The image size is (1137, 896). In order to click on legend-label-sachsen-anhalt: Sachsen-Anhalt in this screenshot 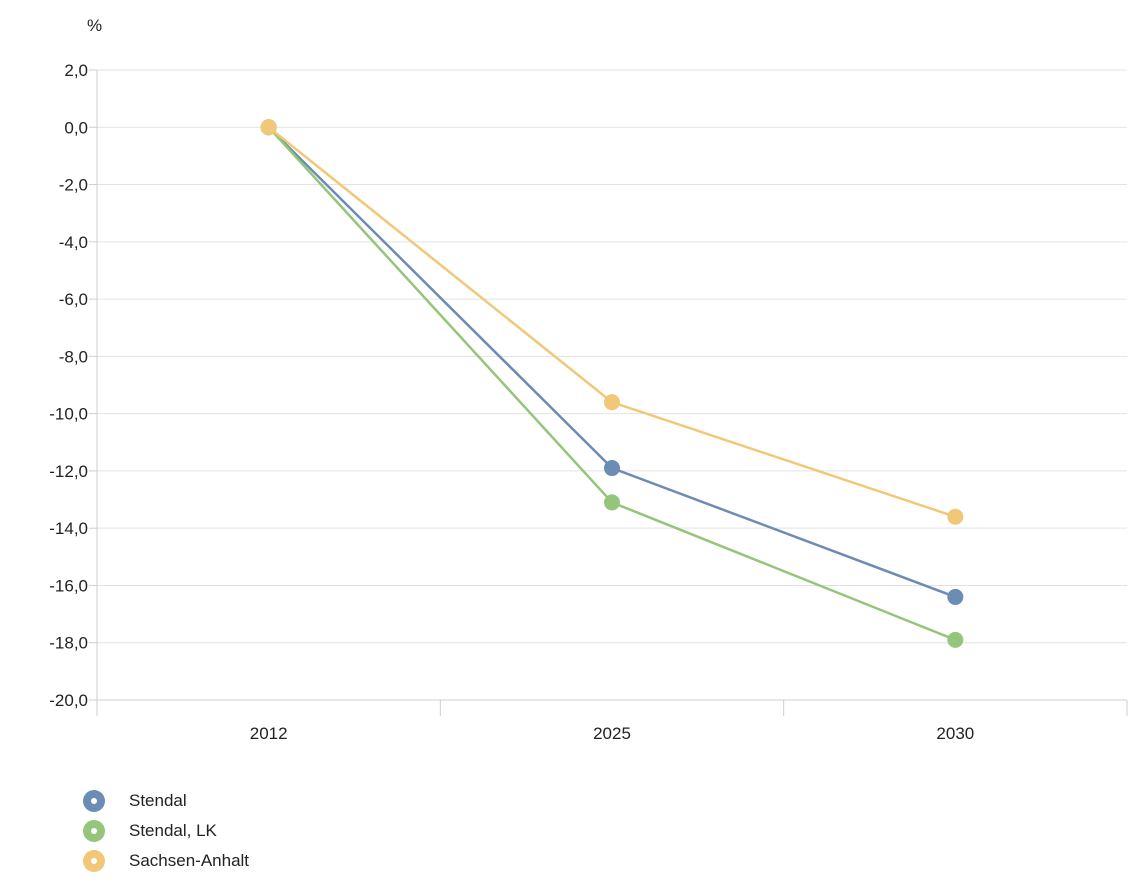, I will do `click(189, 860)`.